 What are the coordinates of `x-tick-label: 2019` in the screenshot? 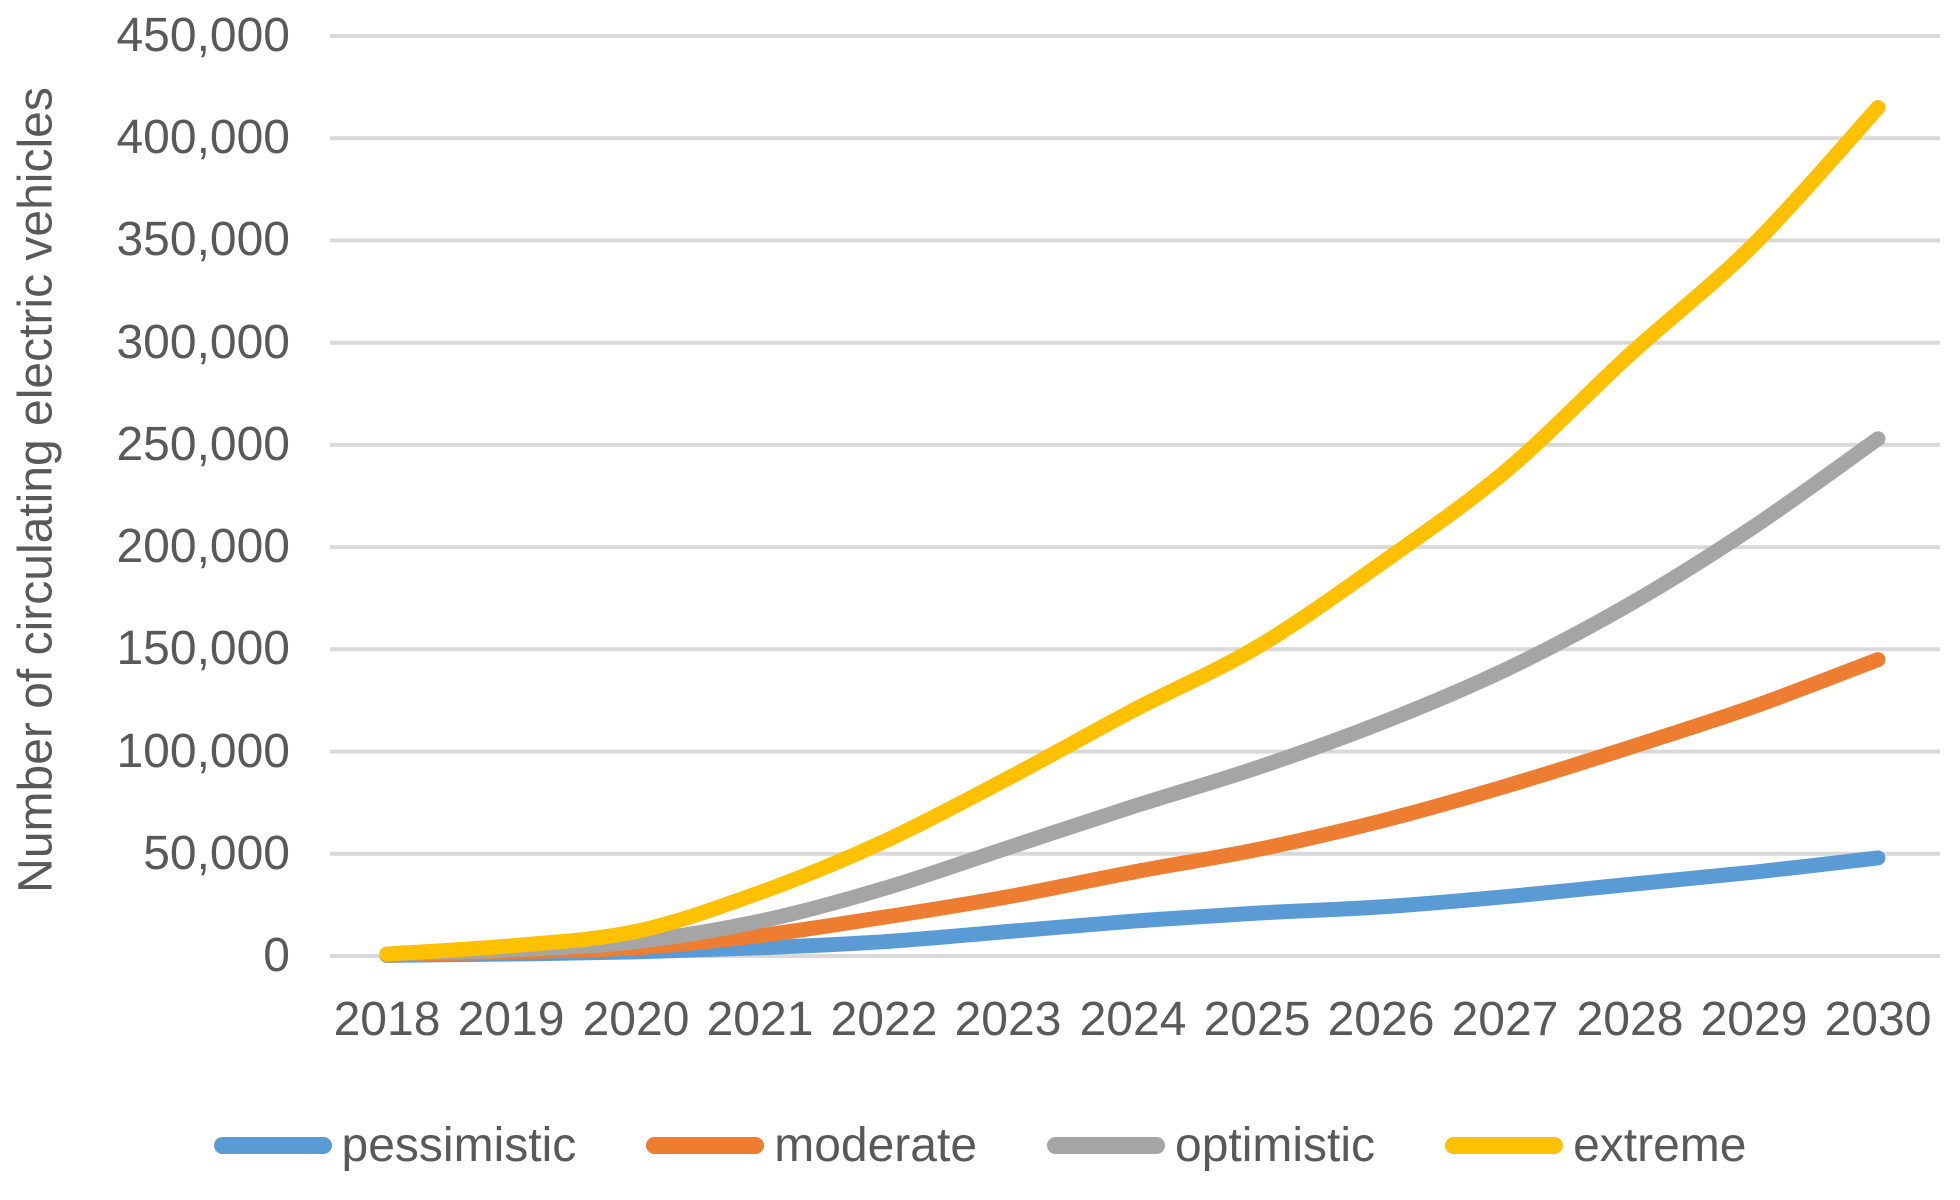 It's located at (511, 1019).